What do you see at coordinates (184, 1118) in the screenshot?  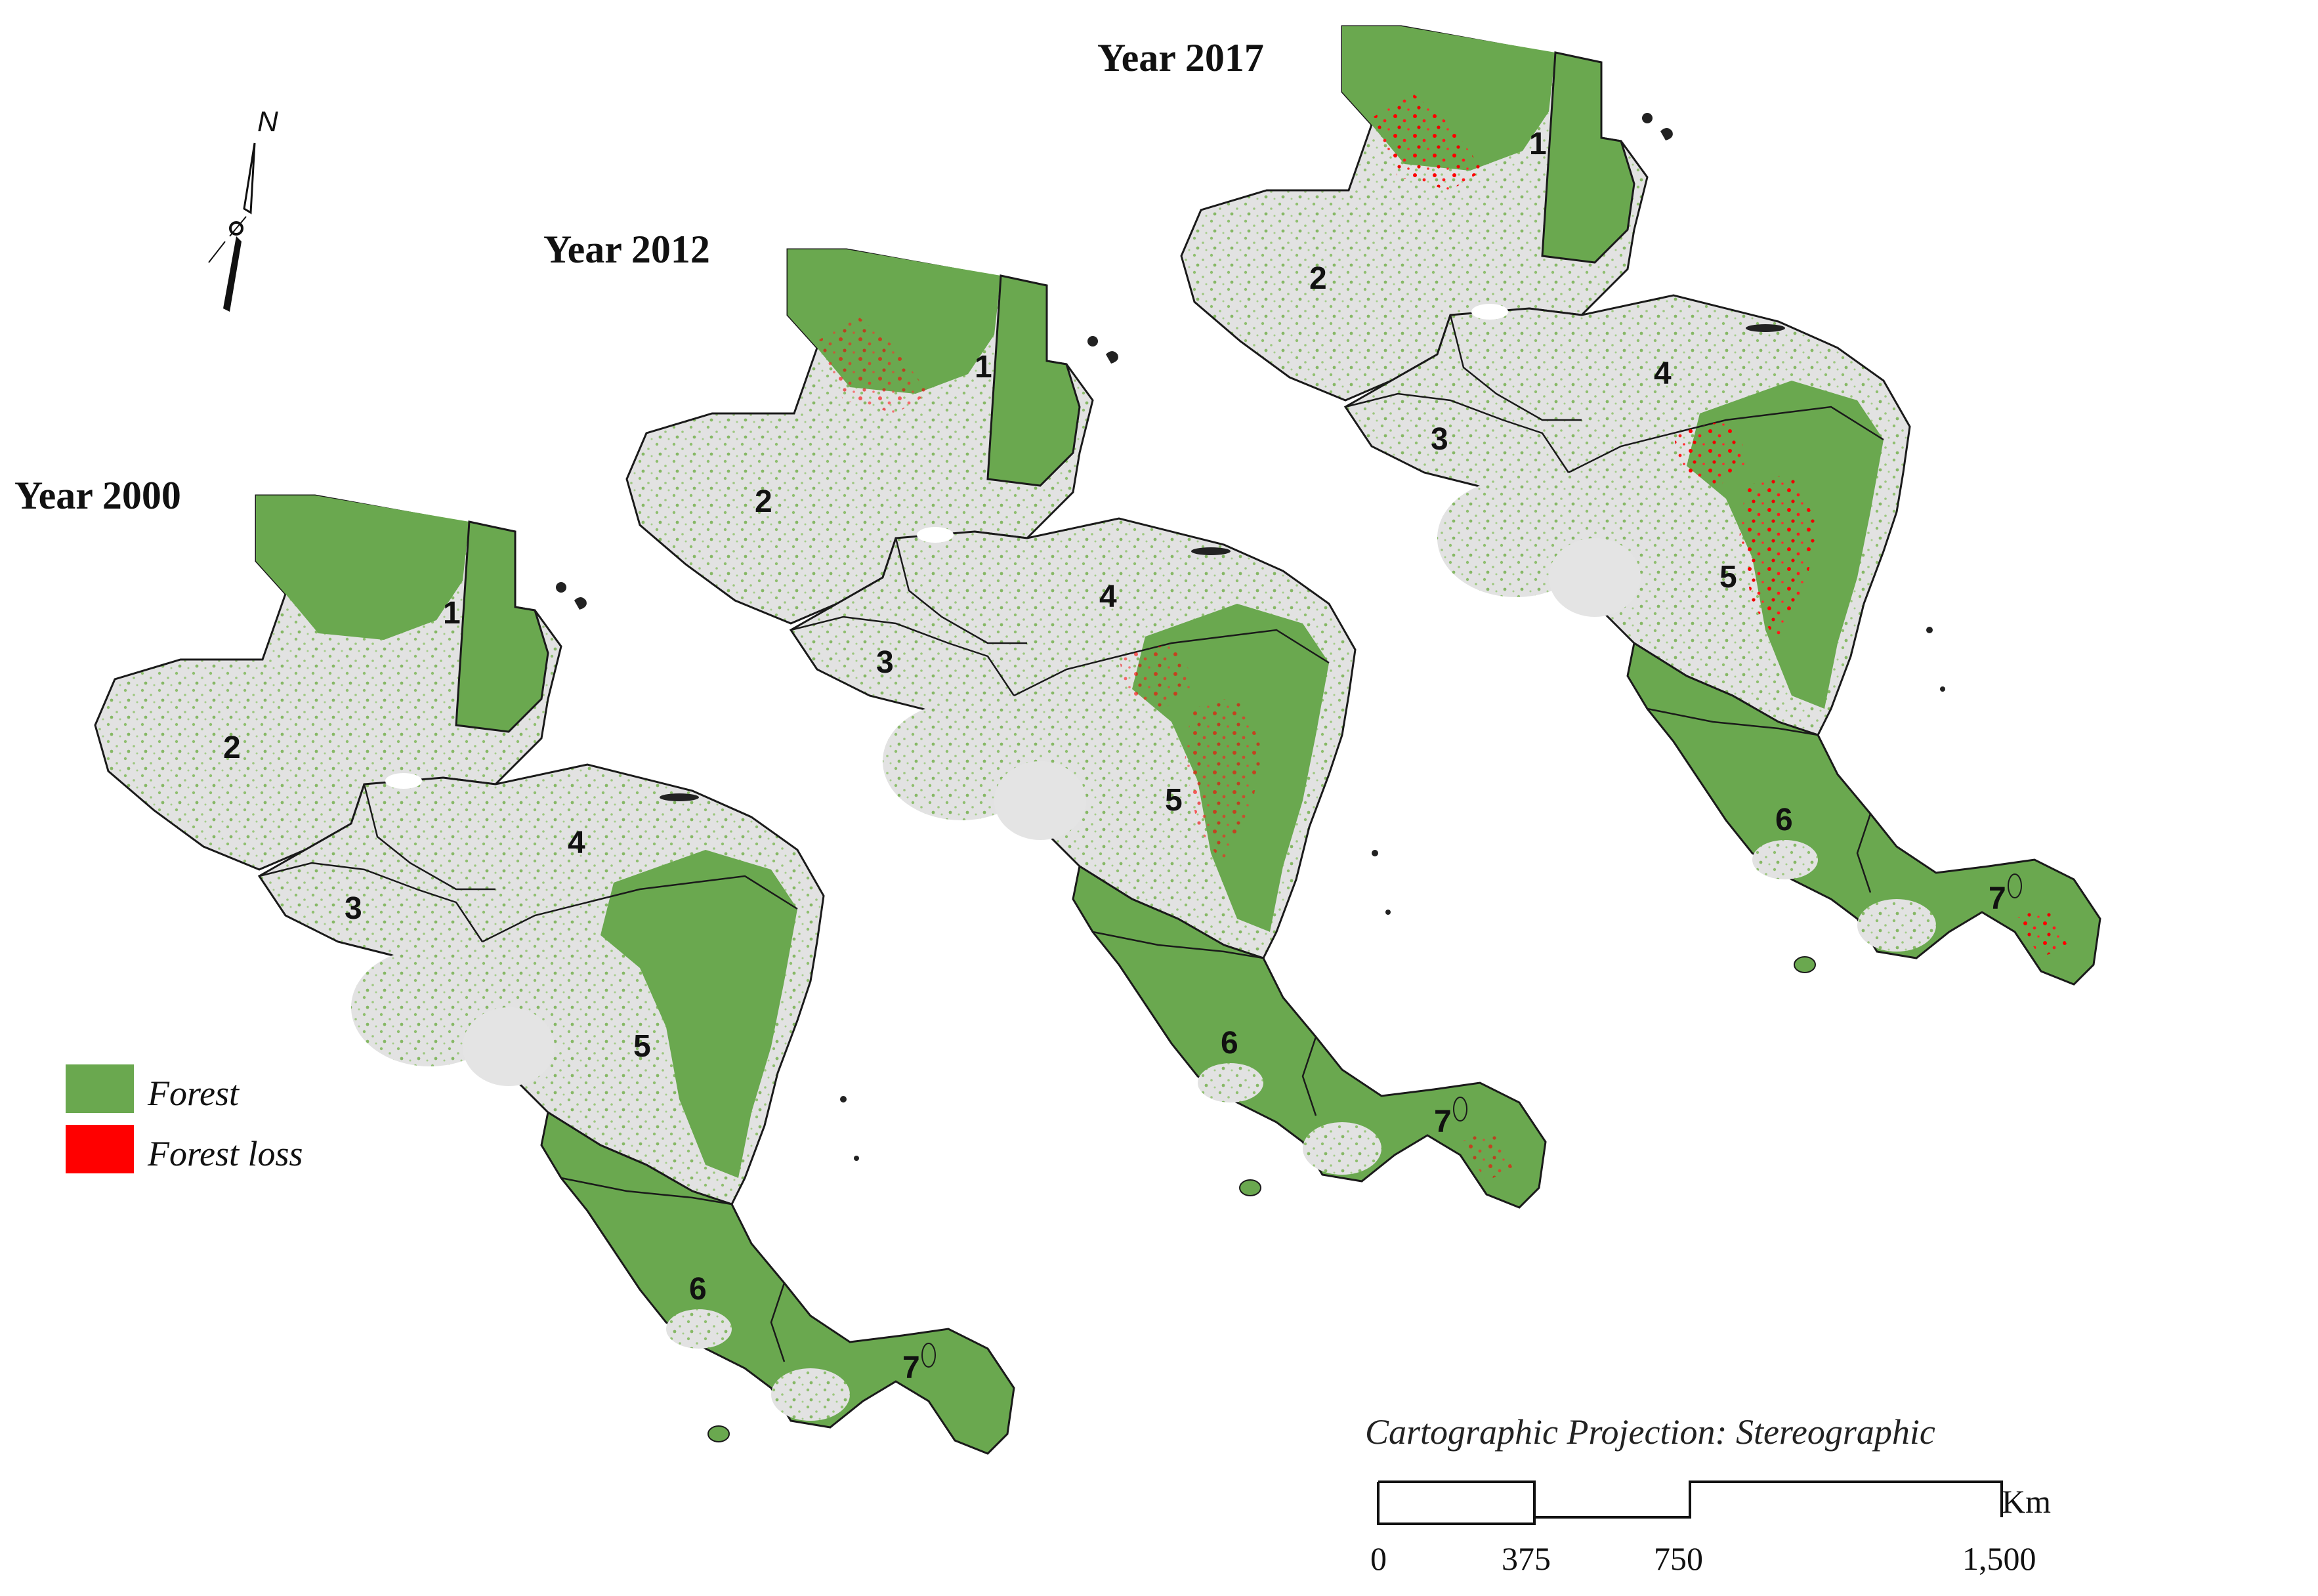 I see `legend: Forest Forest loss` at bounding box center [184, 1118].